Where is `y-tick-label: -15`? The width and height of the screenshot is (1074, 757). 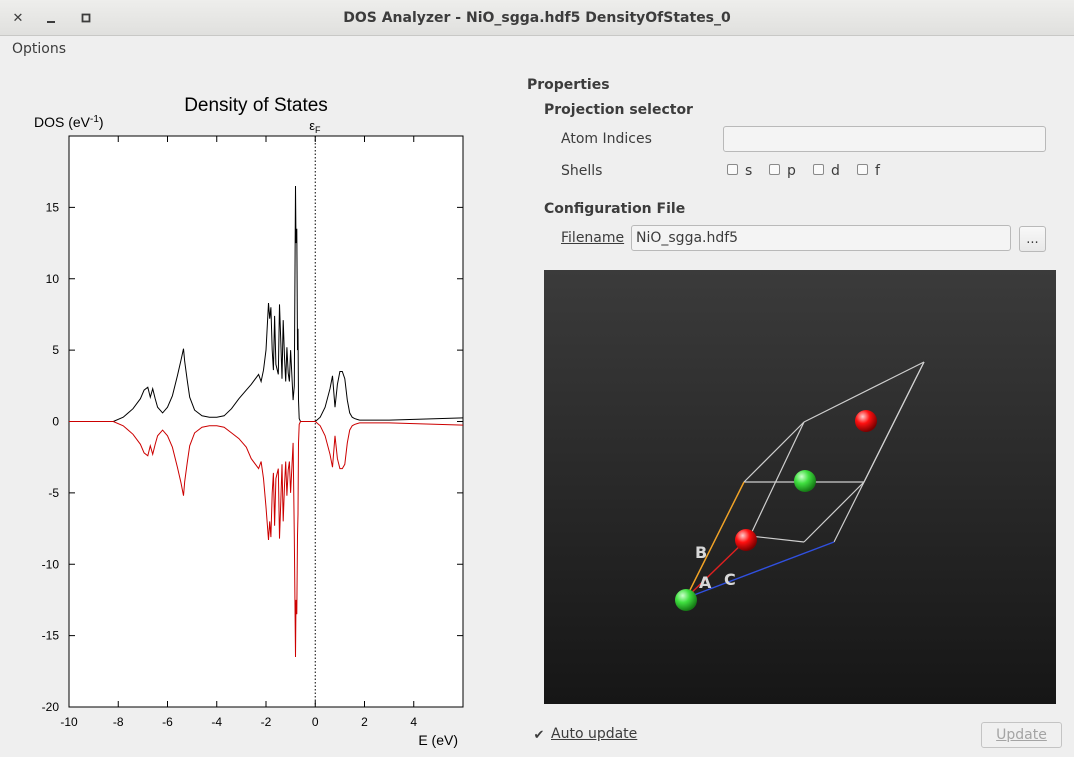
y-tick-label: -15 is located at coordinates (51, 636).